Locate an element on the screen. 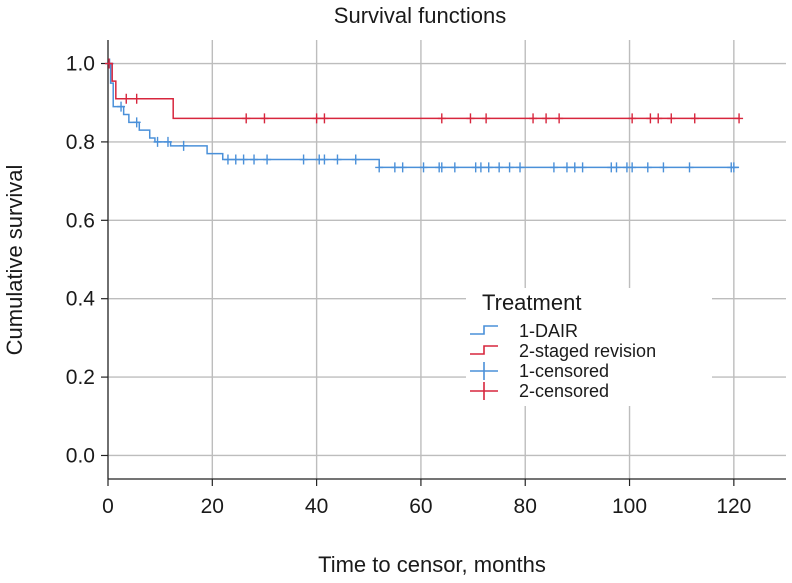 This screenshot has width=792, height=583. x-tick-label: 80 is located at coordinates (525, 506).